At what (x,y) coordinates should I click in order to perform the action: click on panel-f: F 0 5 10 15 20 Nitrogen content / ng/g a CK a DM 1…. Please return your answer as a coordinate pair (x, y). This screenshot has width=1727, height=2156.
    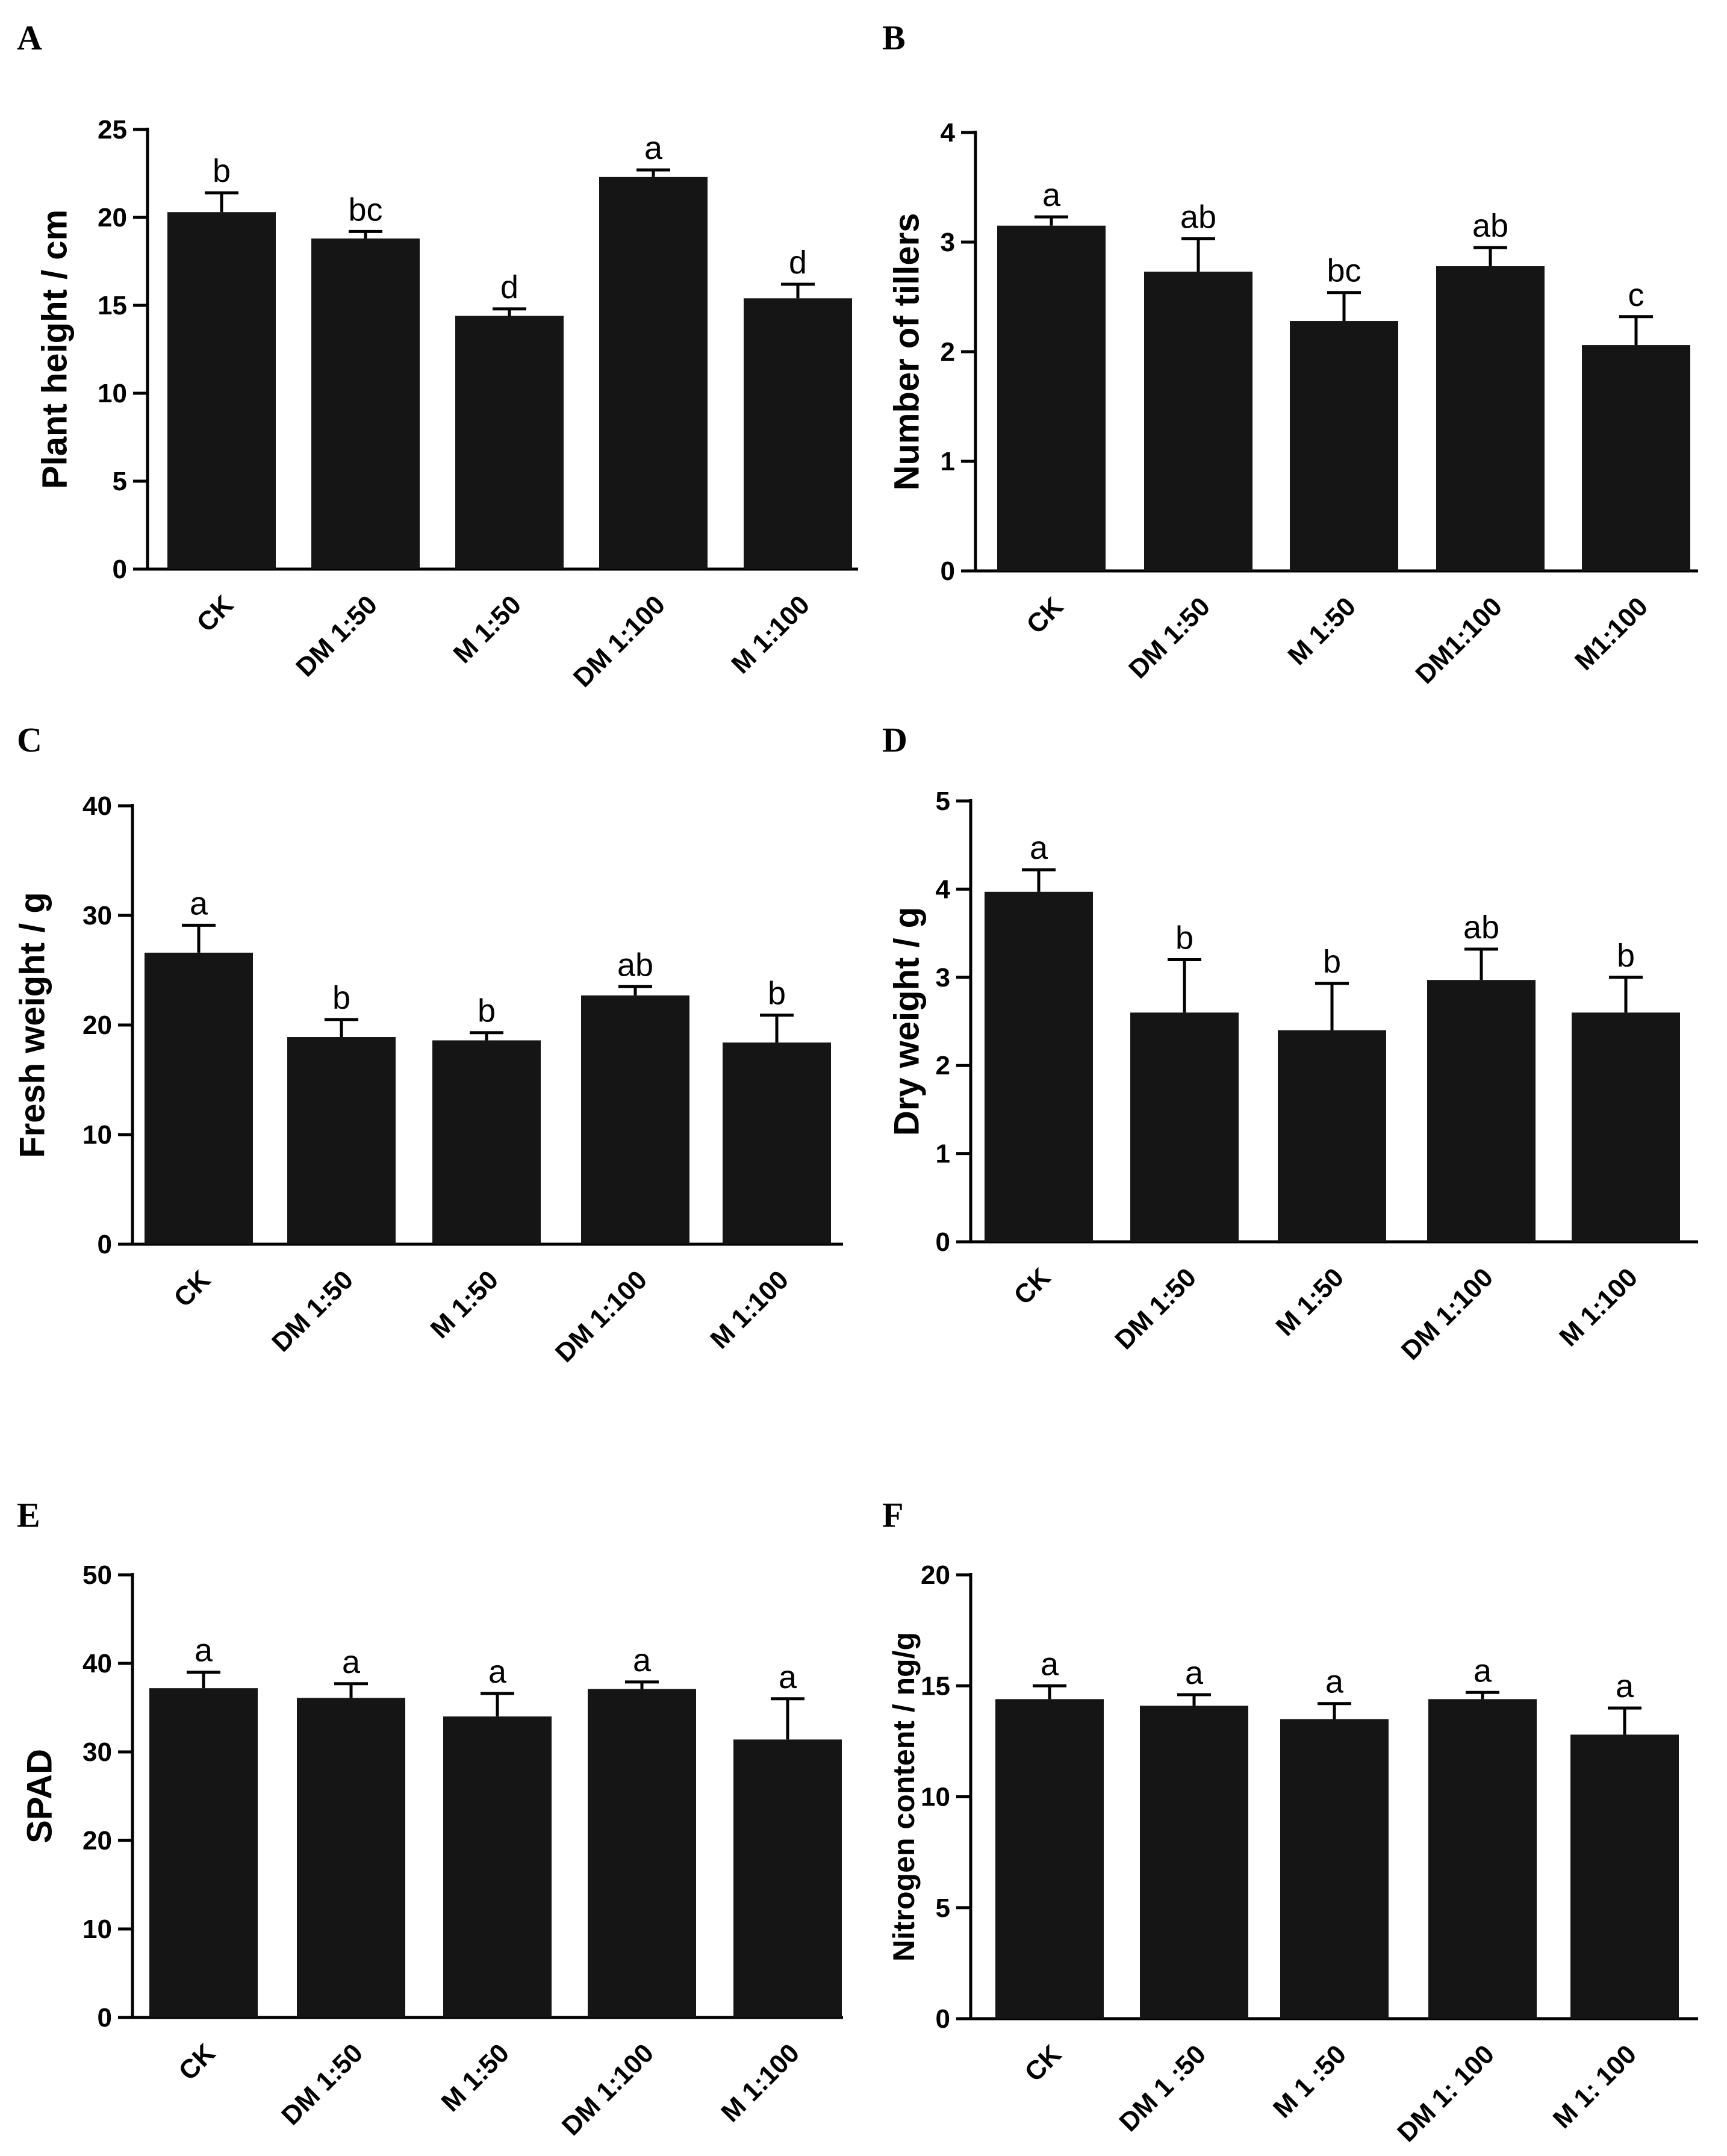
    Looking at the image, I should click on (1290, 1821).